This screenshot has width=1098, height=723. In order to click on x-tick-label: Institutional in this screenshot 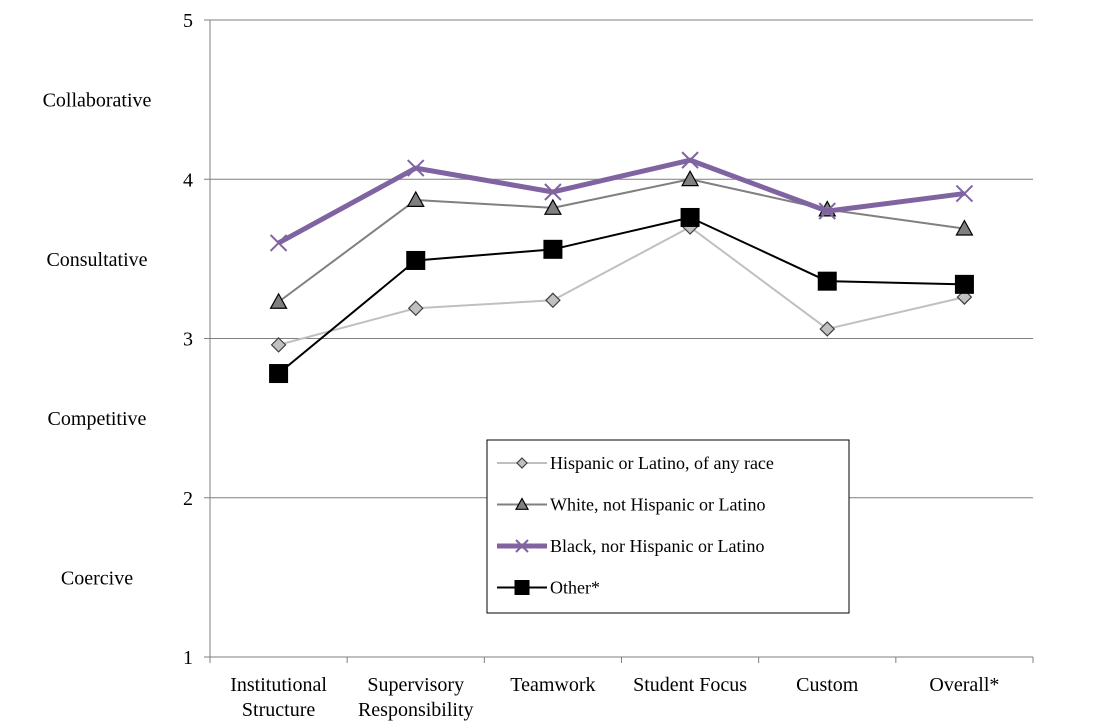, I will do `click(278, 685)`.